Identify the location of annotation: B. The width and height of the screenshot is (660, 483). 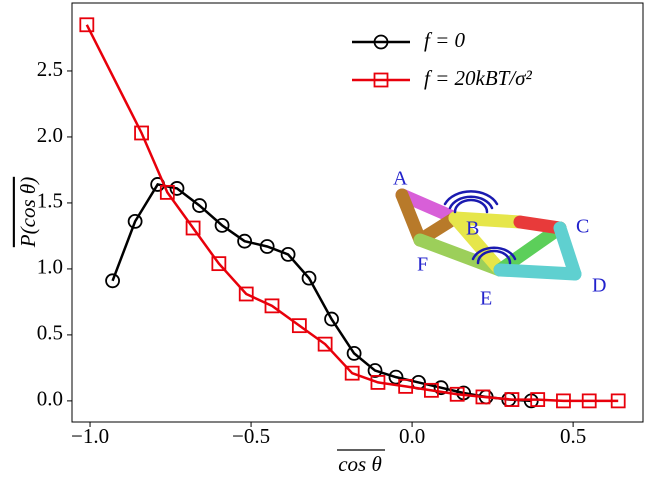
(472, 229).